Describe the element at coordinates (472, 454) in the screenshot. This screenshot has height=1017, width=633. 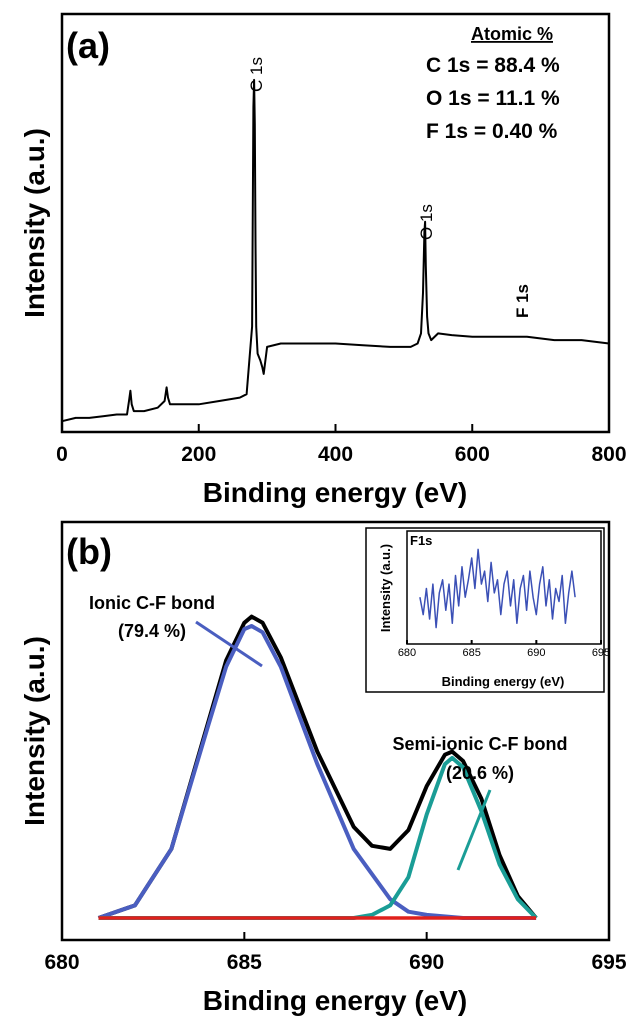
I see `panel-a-x-tick-label: 600` at that location.